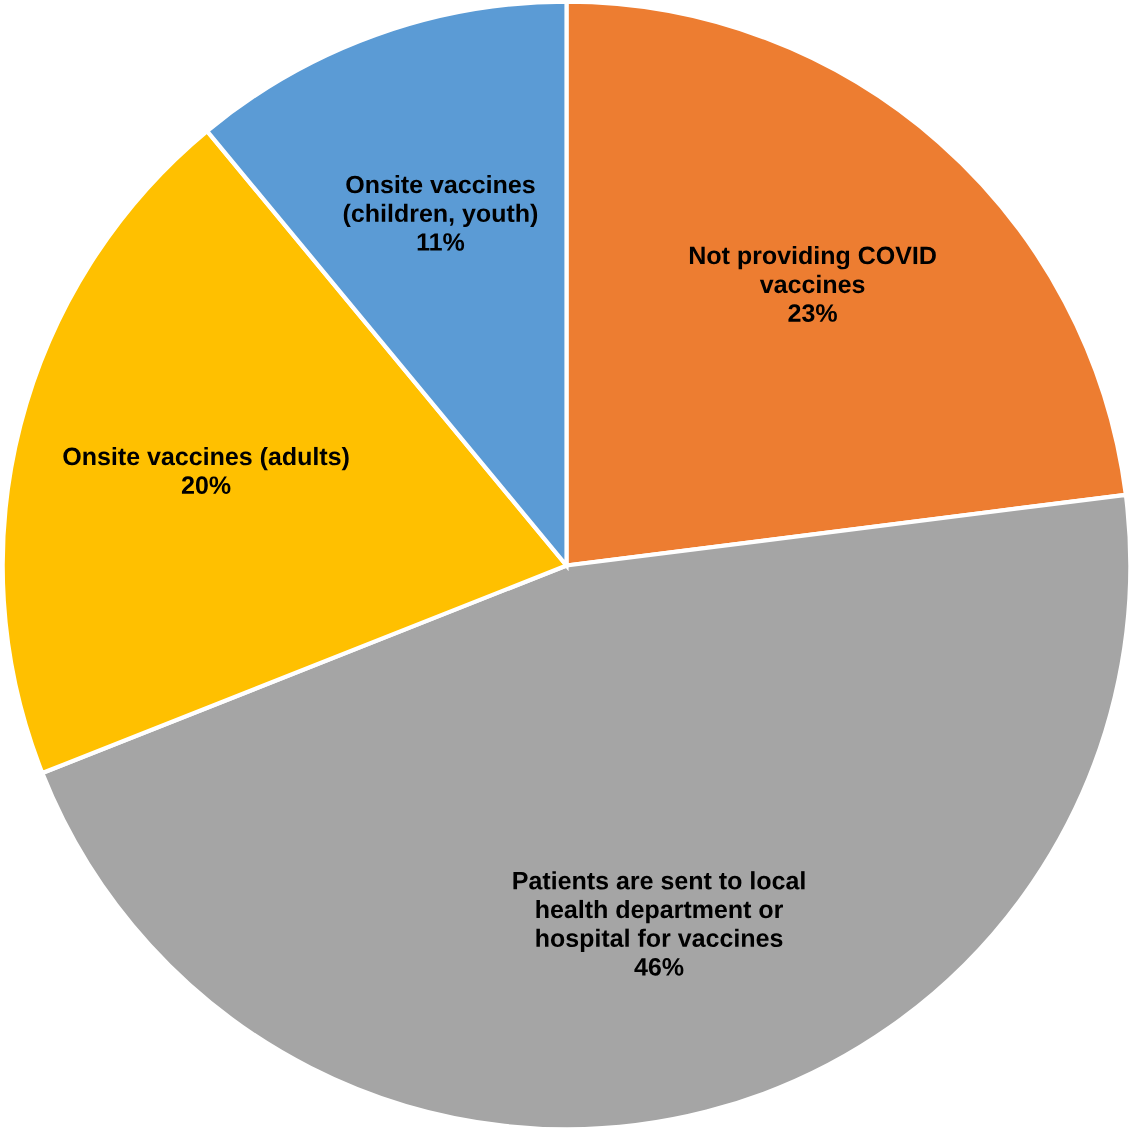  What do you see at coordinates (206, 458) in the screenshot?
I see `slice-label: Onsite vaccines (adults)` at bounding box center [206, 458].